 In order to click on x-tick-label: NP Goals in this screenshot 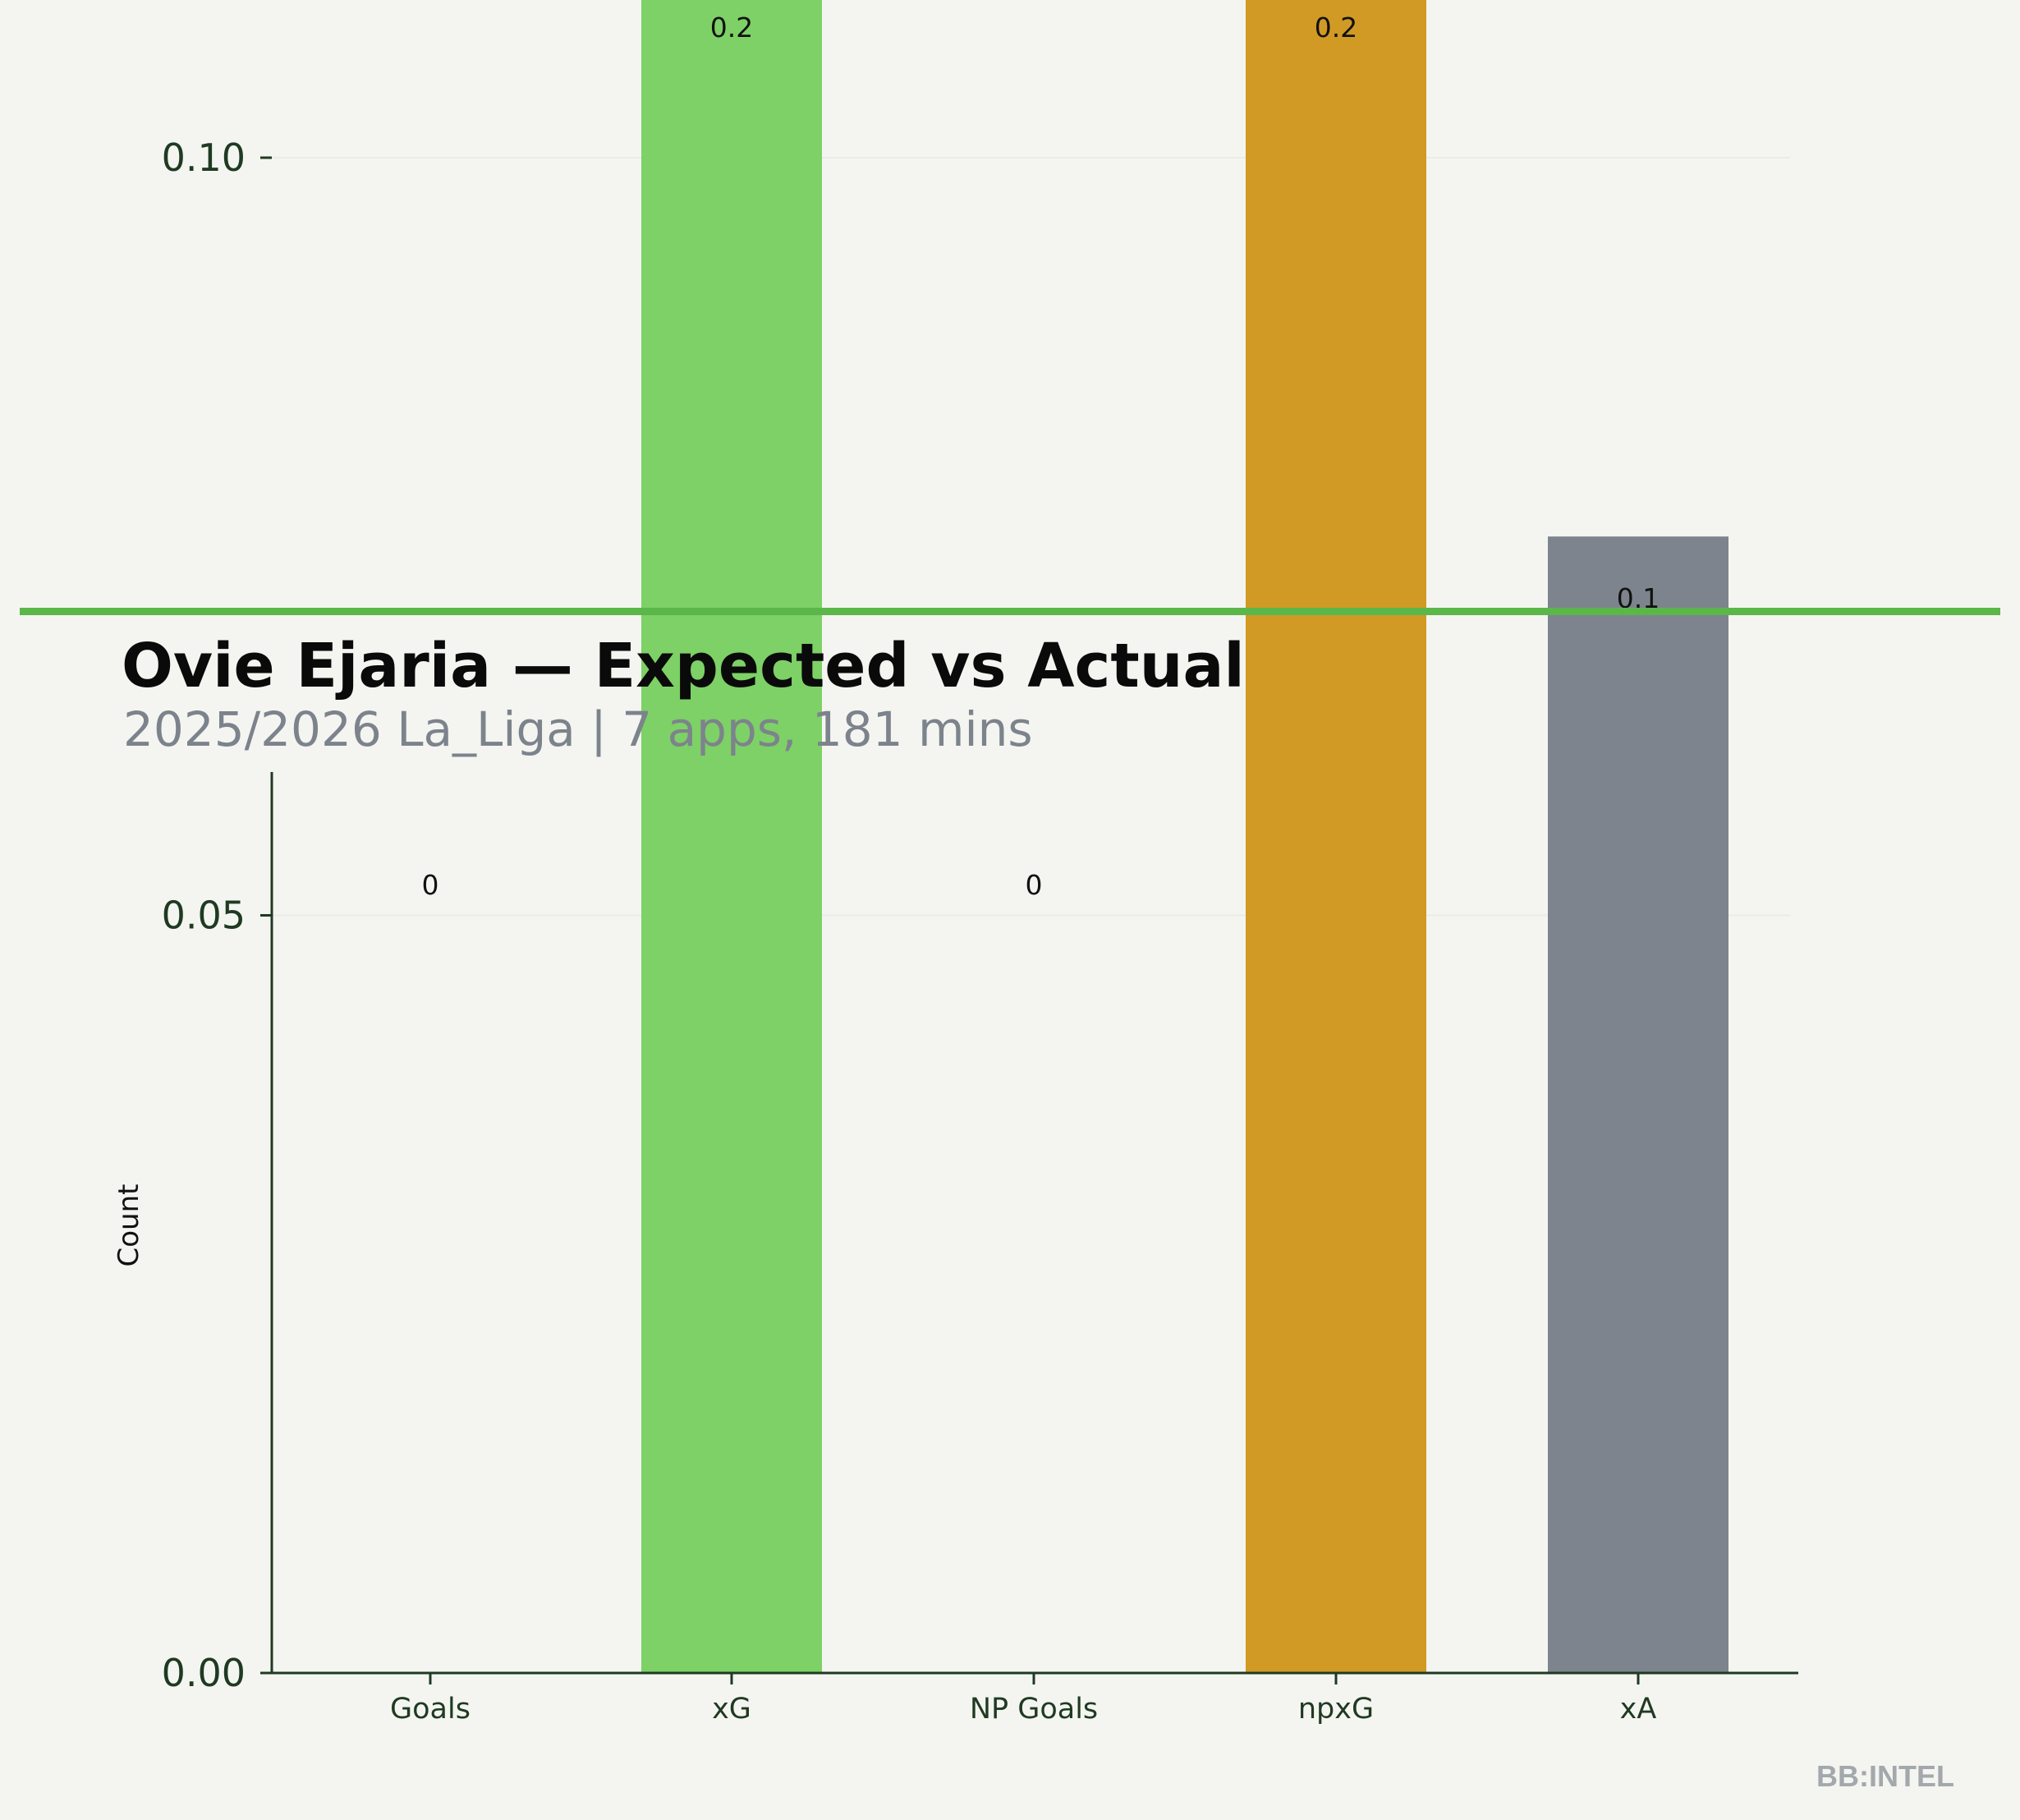, I will do `click(1034, 1709)`.